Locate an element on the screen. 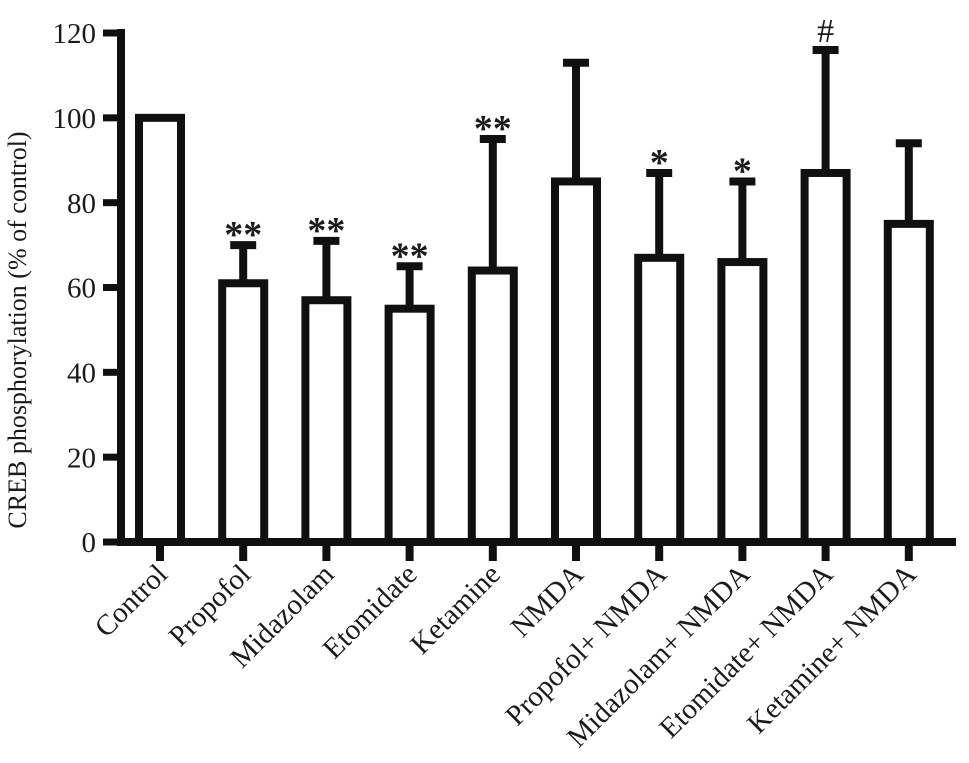  y-tick-label: 120 is located at coordinates (75, 34).